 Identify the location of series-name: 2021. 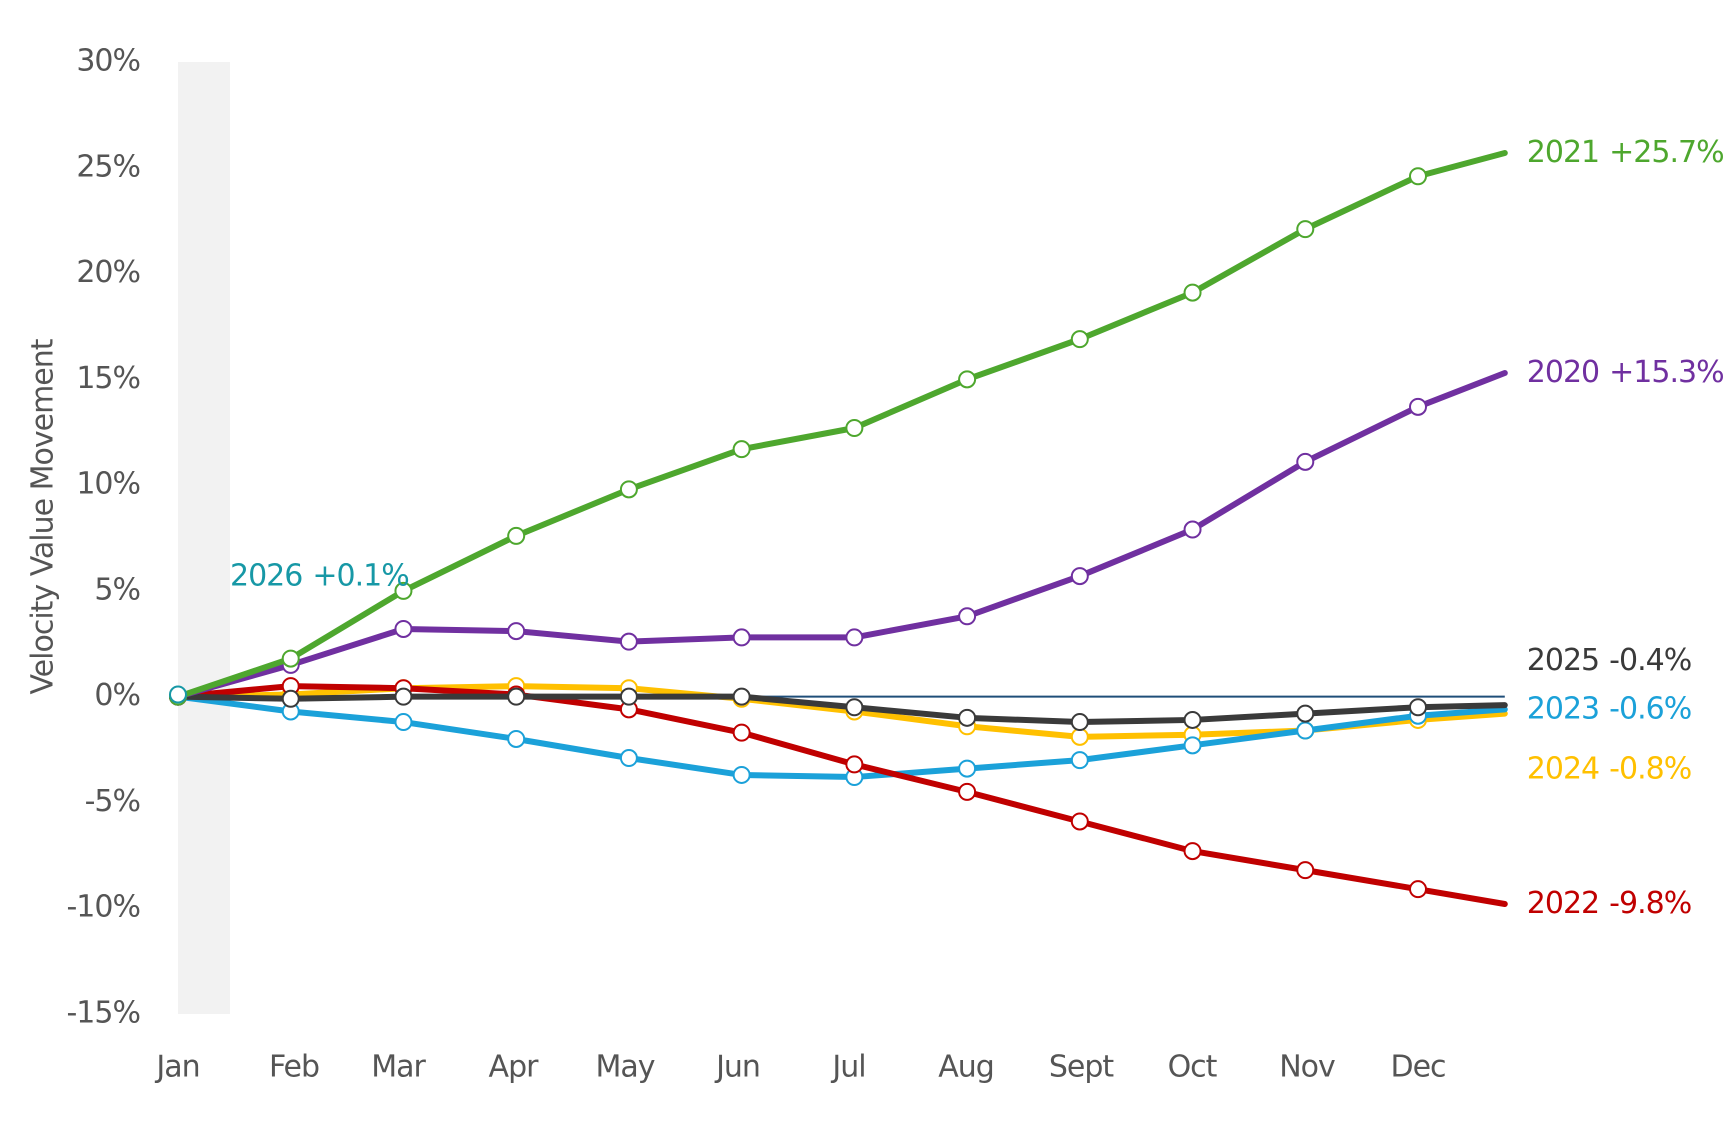
(1563, 151).